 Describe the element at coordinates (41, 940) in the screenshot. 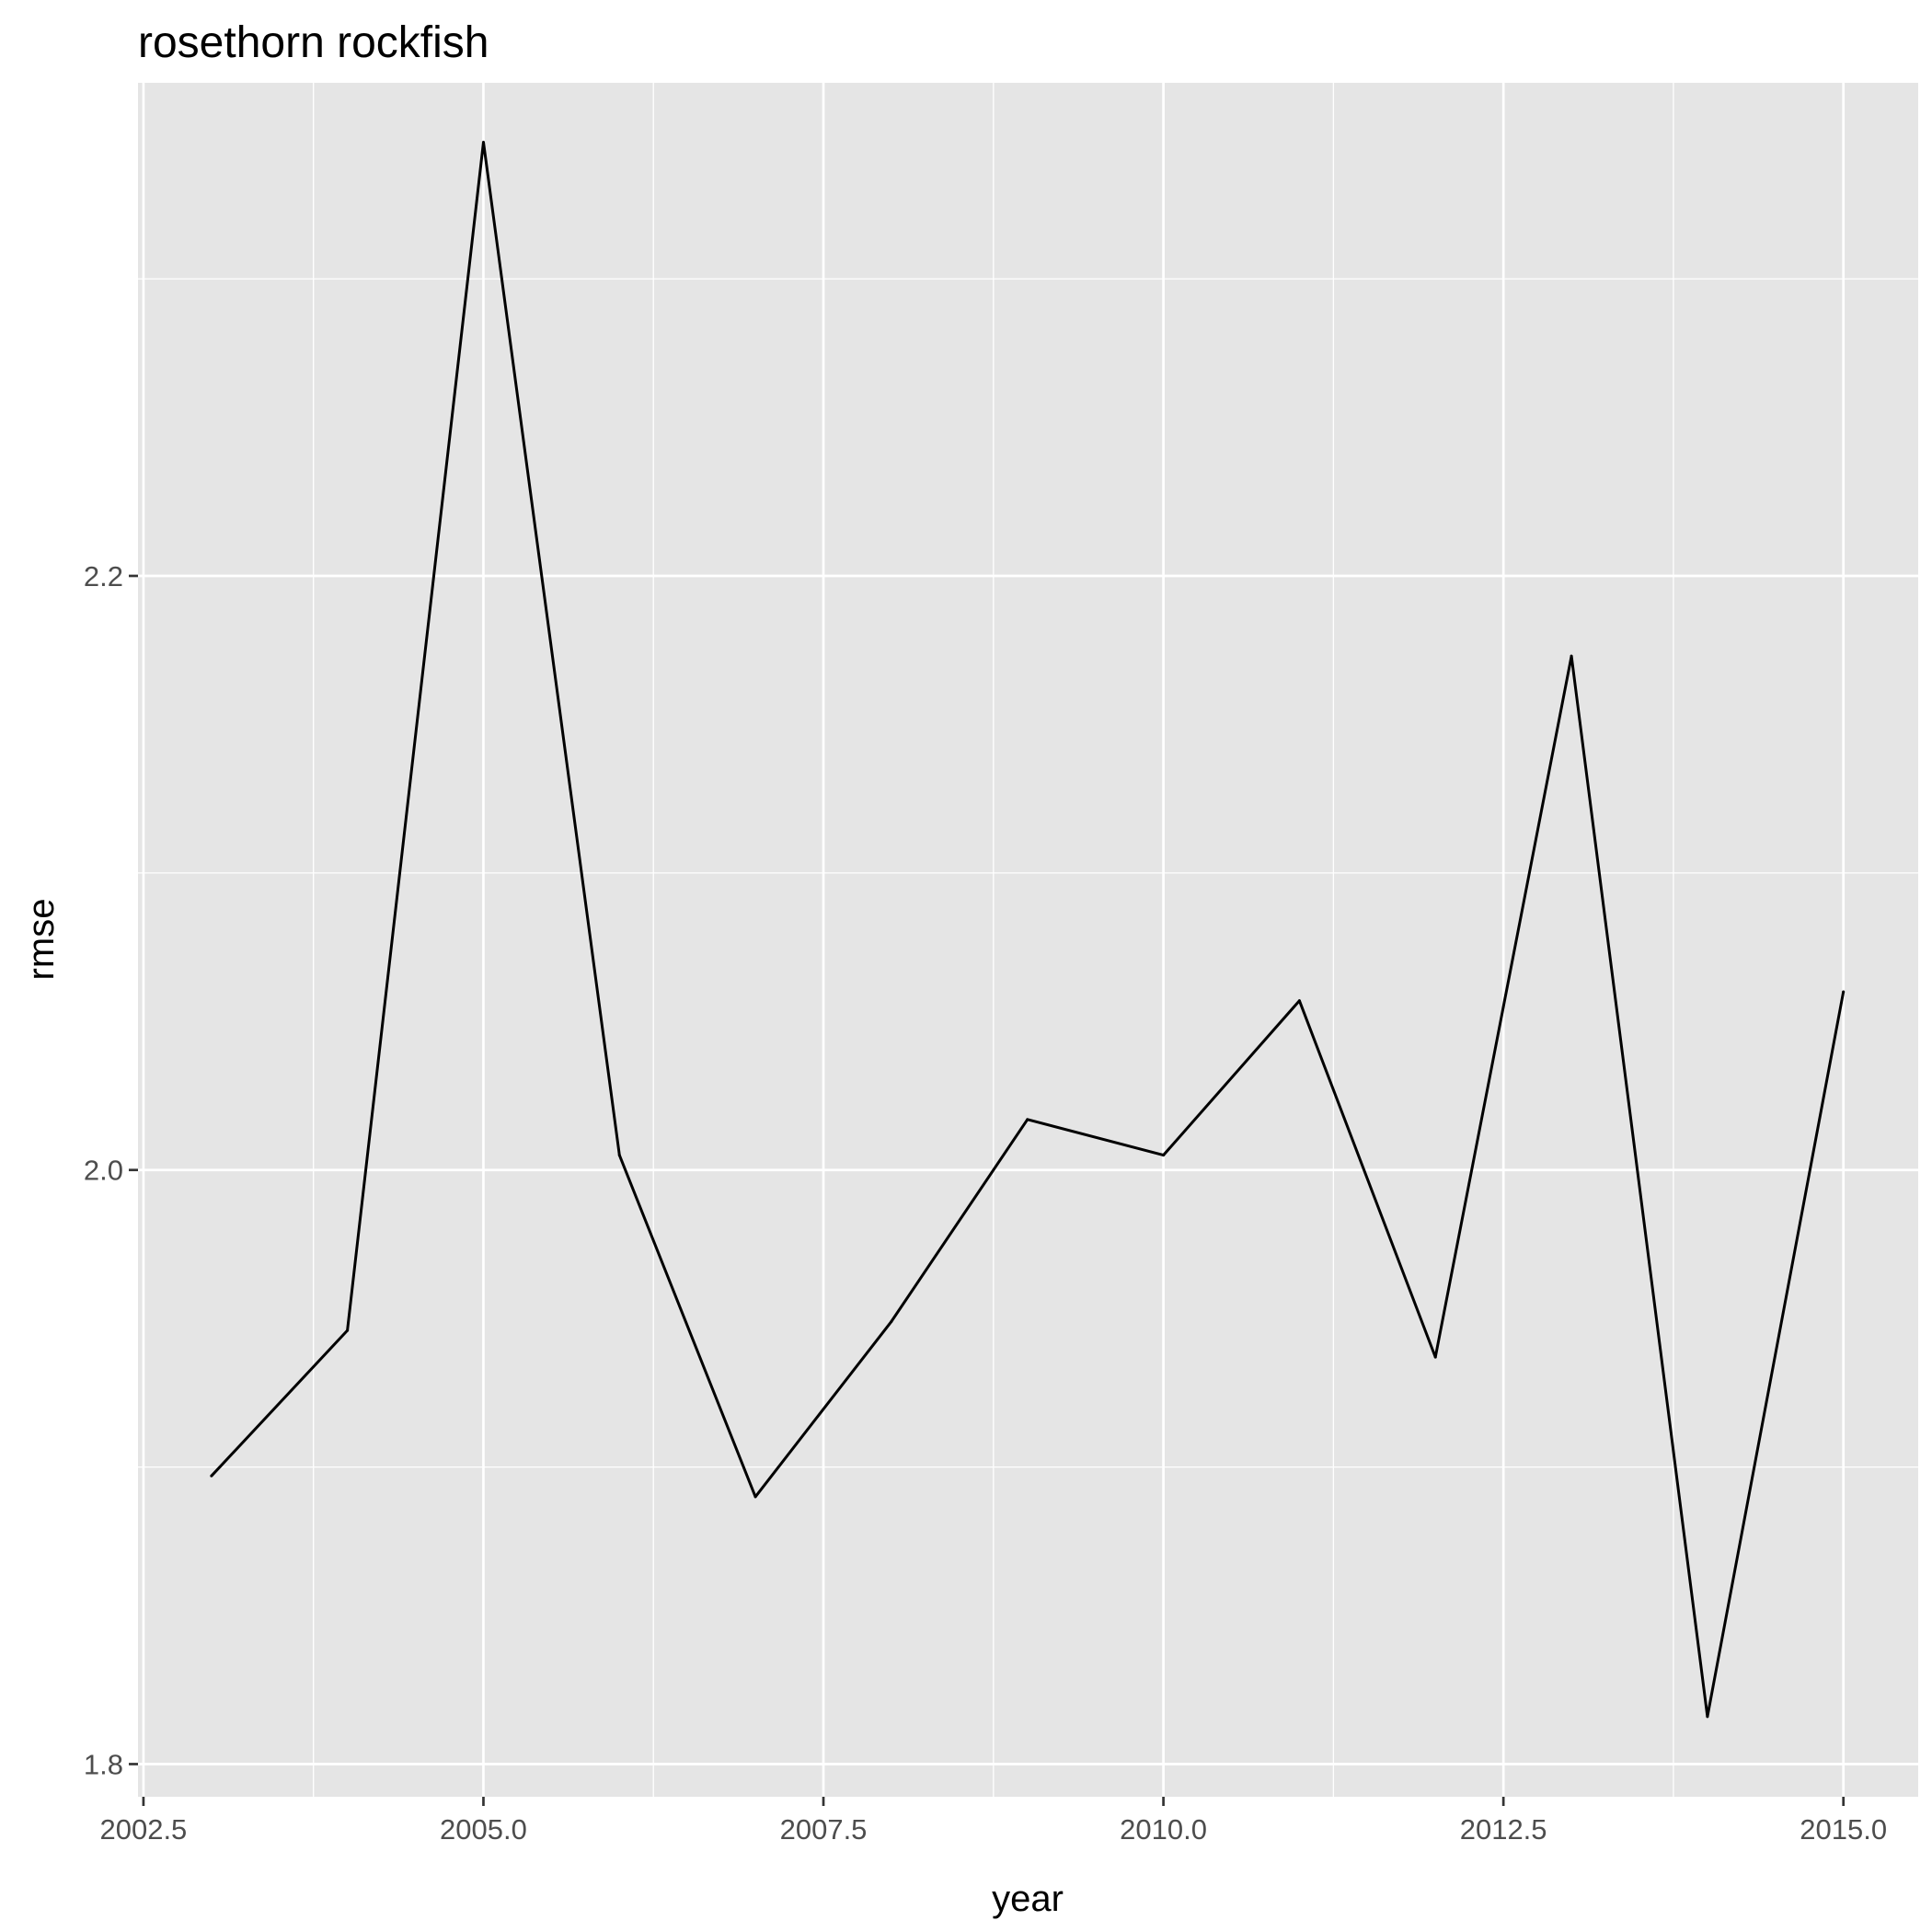

I see `y-axis-title: rmse` at that location.